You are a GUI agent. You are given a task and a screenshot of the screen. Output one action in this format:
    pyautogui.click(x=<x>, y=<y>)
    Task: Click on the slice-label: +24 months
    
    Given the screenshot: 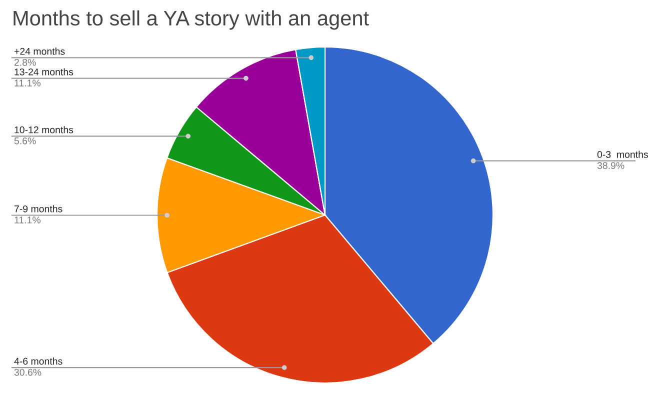 What is the action you would take?
    pyautogui.click(x=39, y=51)
    